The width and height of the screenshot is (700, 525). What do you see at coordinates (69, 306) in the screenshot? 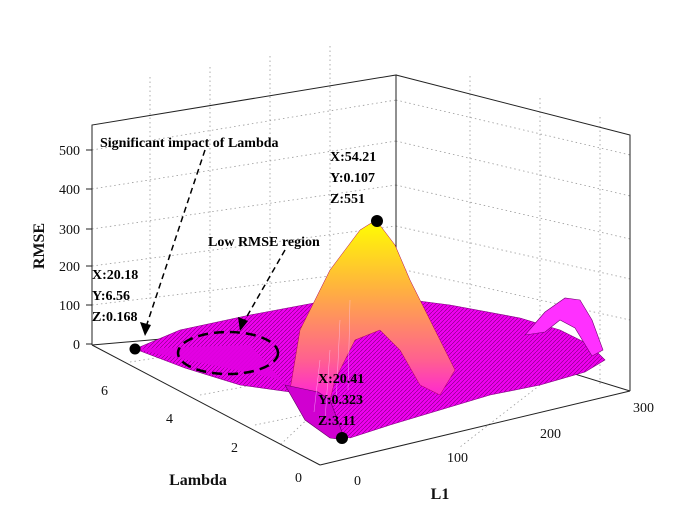
I see `z-tick: 100` at bounding box center [69, 306].